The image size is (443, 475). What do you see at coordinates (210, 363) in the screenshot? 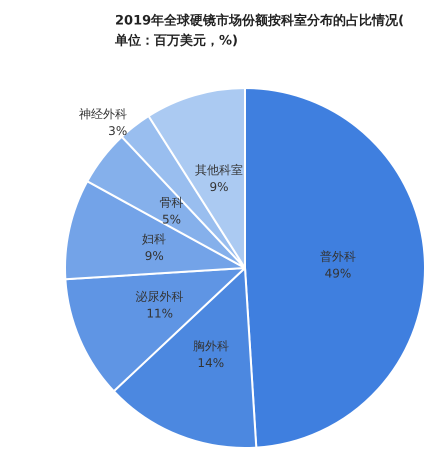
I see `data-label: 14%` at bounding box center [210, 363].